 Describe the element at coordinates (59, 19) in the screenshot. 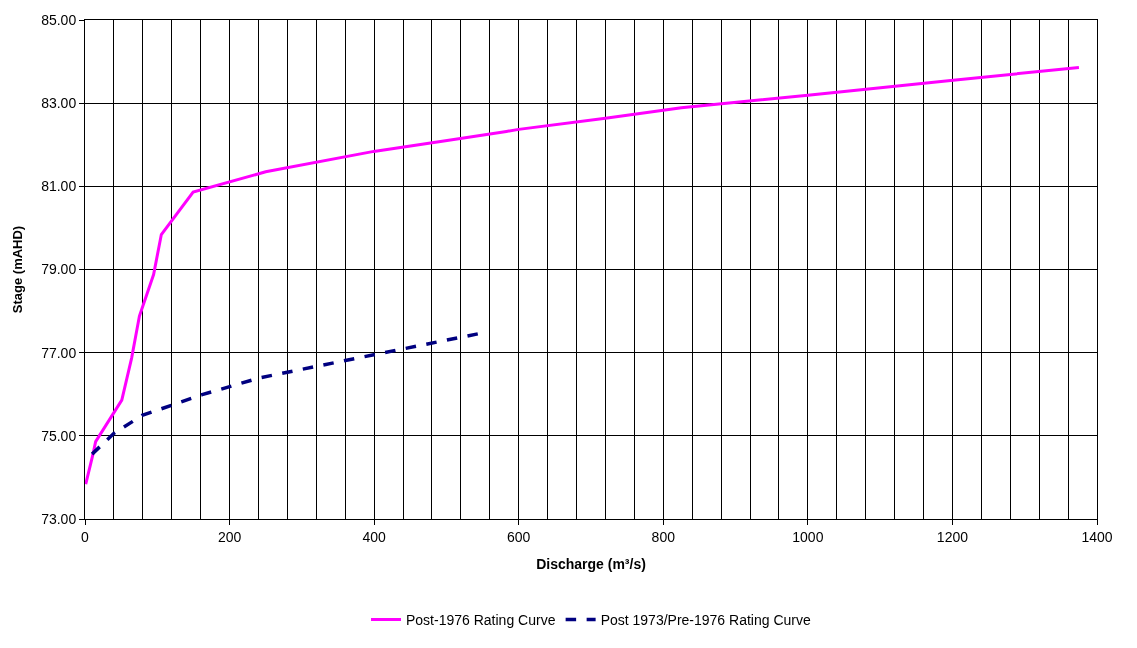

I see `y-tick-label: 85.00` at that location.